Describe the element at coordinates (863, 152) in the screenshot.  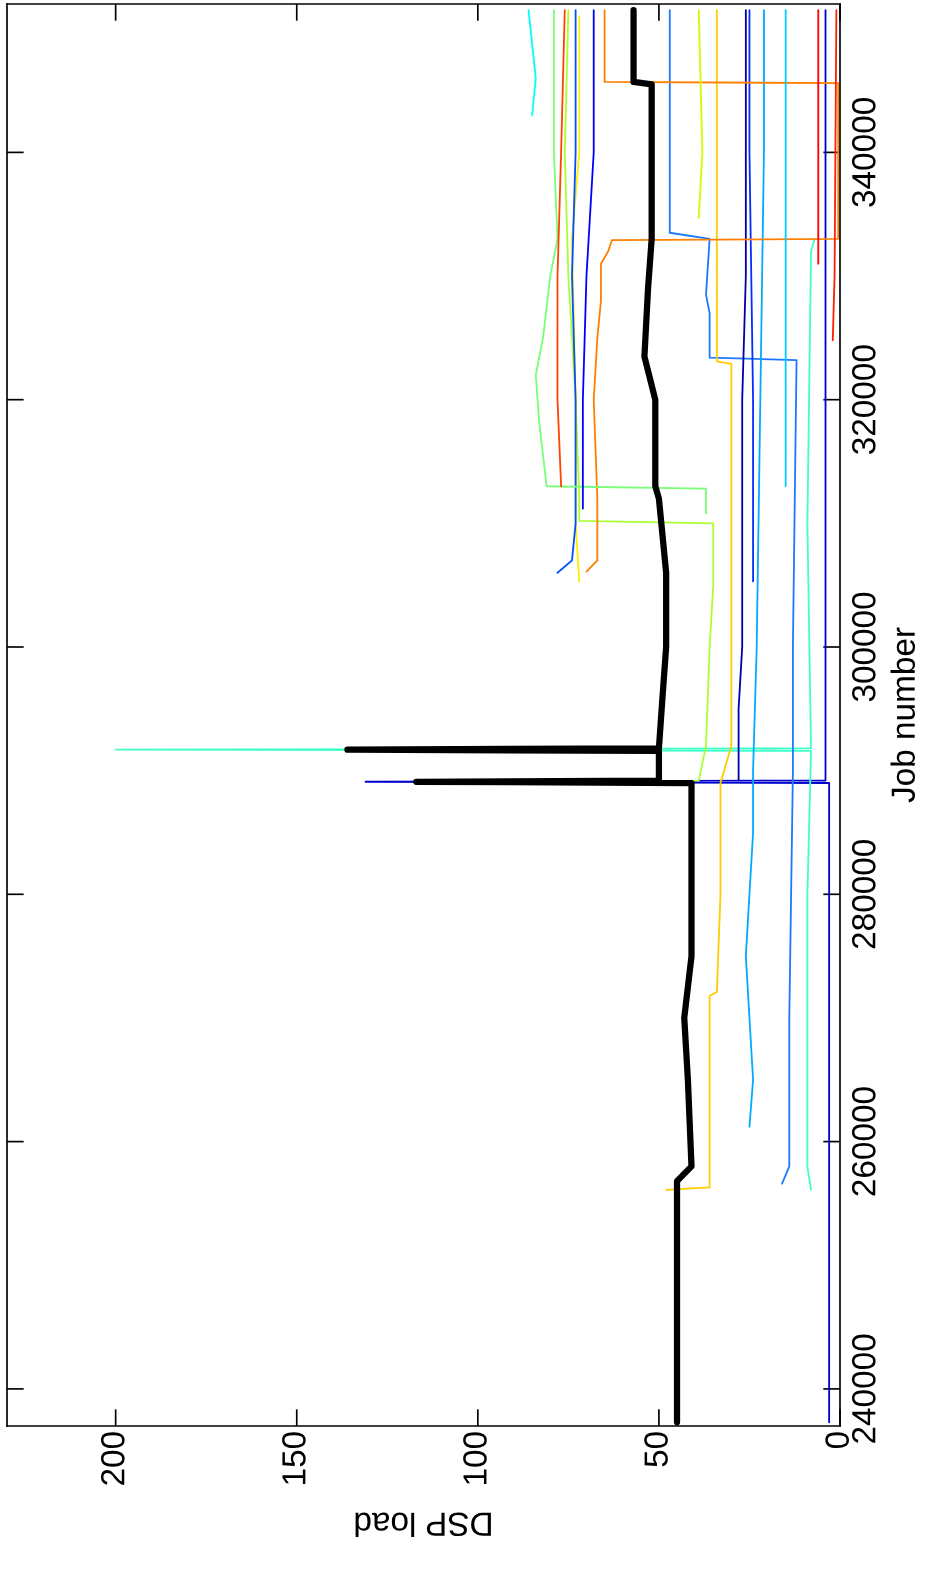
I see `y-tick-label: 340000` at that location.